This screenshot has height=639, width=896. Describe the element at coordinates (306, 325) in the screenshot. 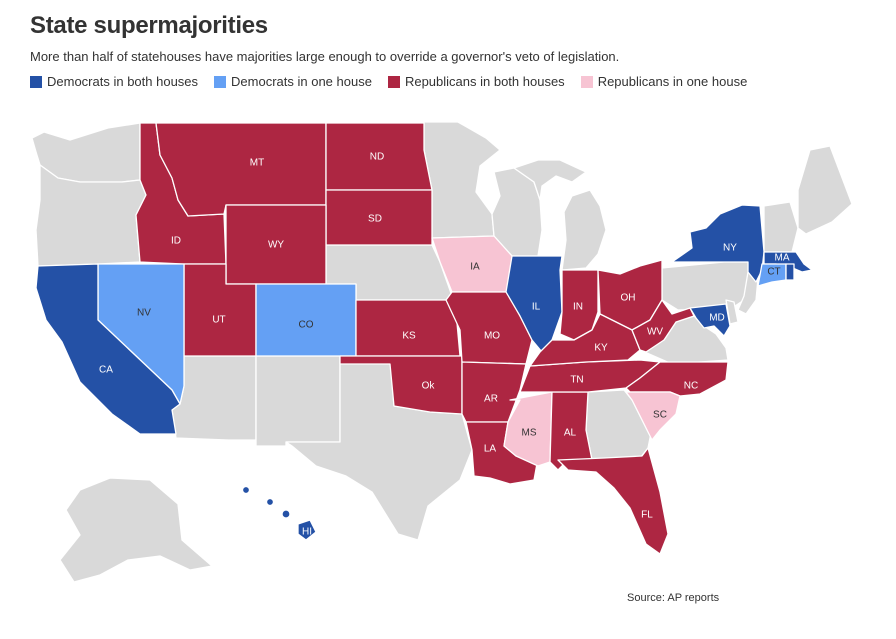

I see `label-co: CO` at that location.